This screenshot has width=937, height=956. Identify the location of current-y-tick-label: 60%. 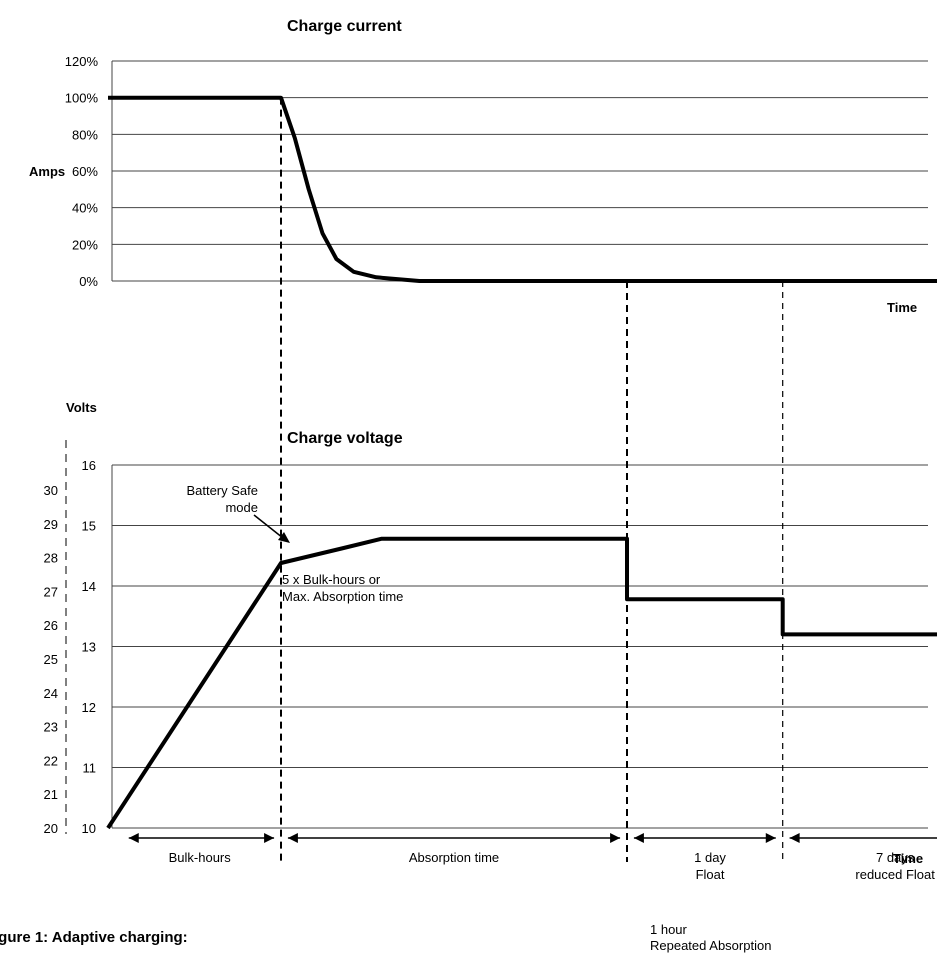
(85, 171).